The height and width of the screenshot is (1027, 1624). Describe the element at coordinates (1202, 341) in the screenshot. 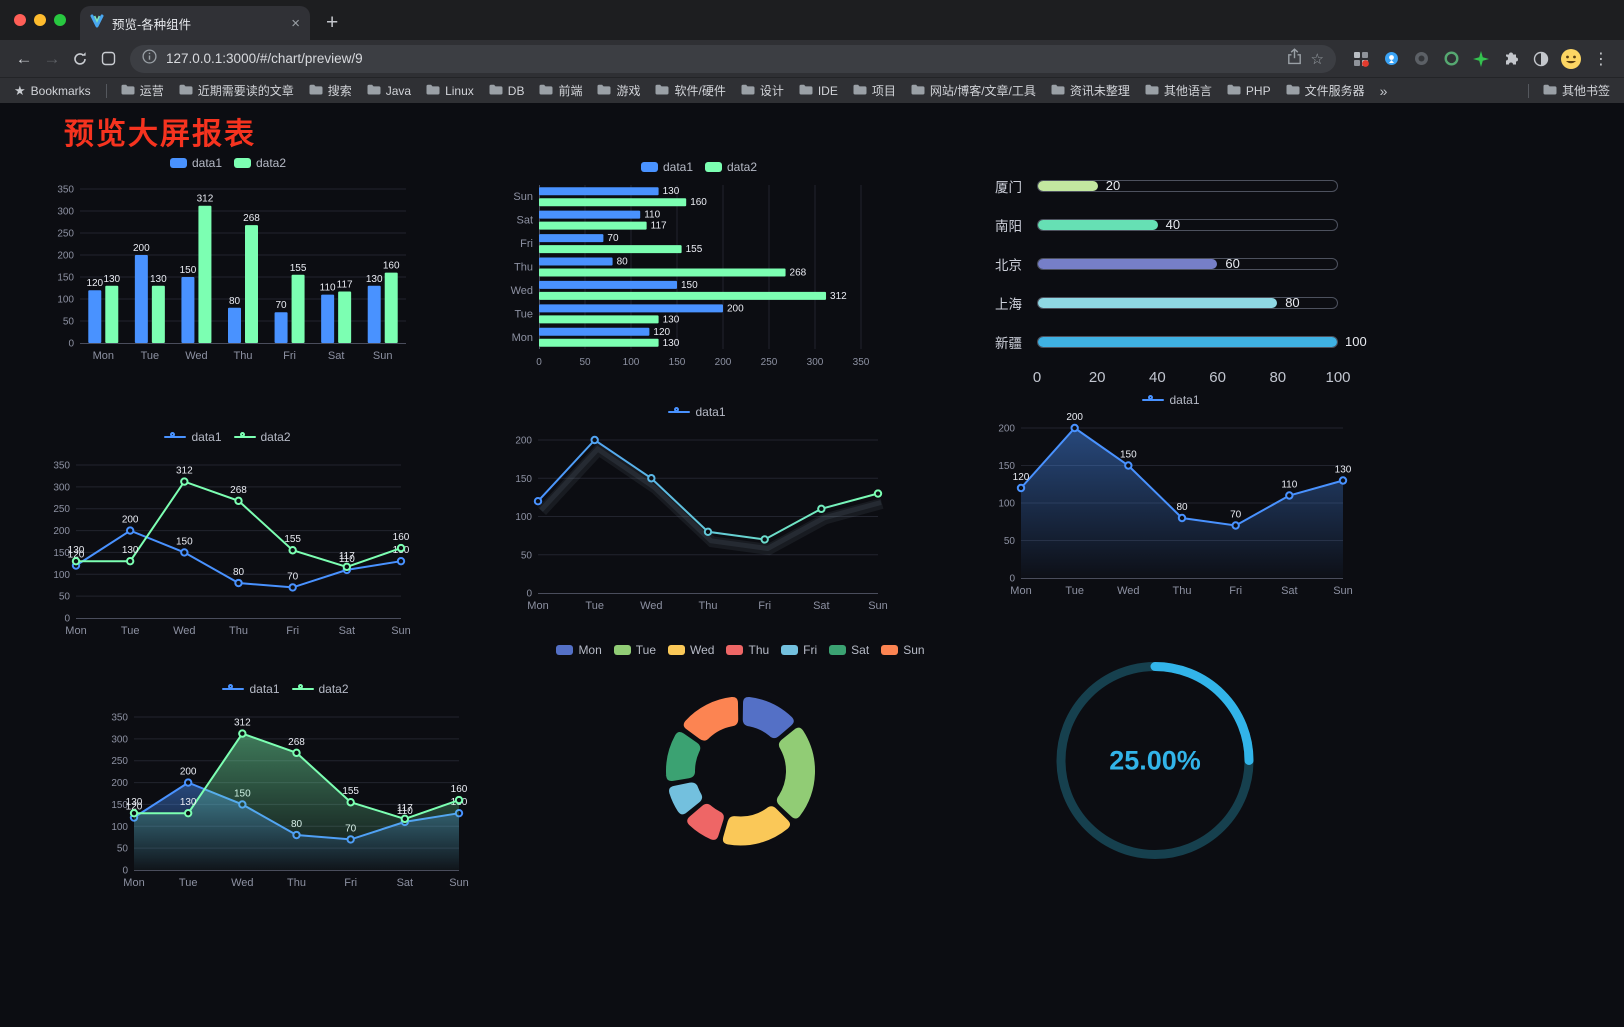

I see `capsule-track: 100` at that location.